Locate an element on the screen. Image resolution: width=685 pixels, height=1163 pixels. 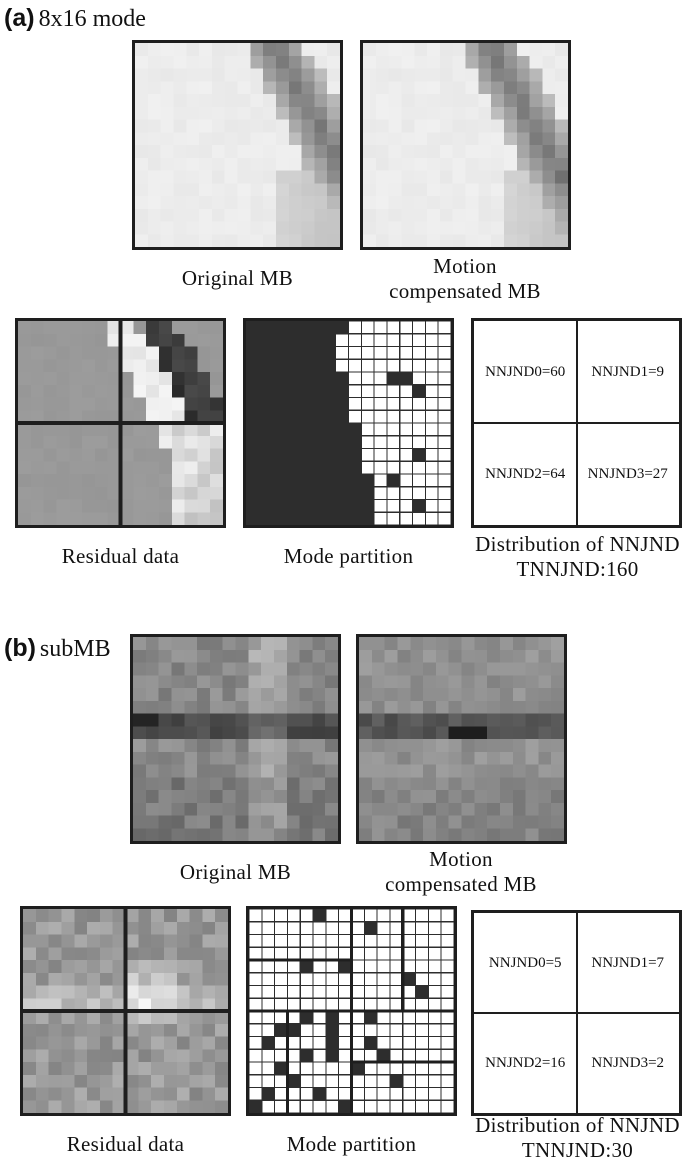
panel-b-residual-data-image is located at coordinates (125, 1011).